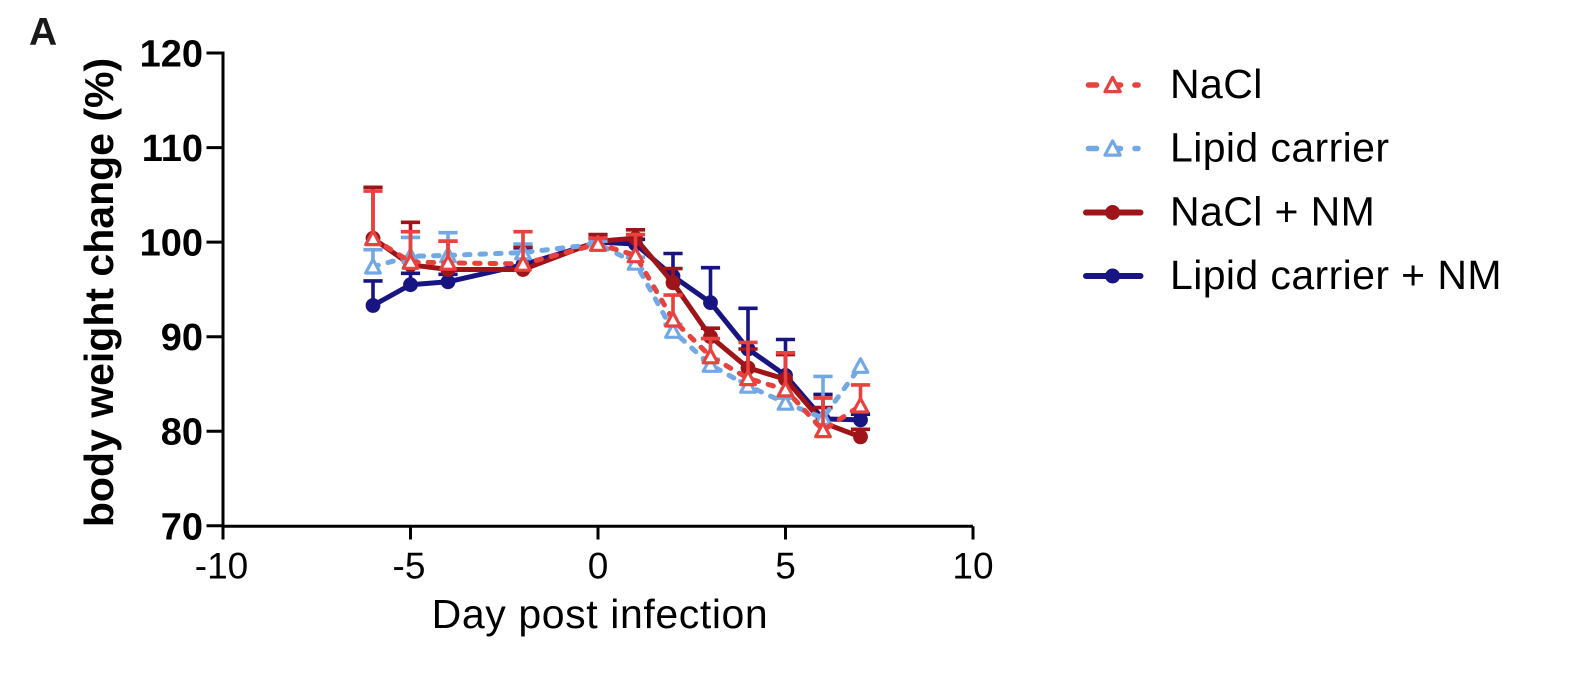  Describe the element at coordinates (171, 55) in the screenshot. I see `svg-text: 120` at that location.